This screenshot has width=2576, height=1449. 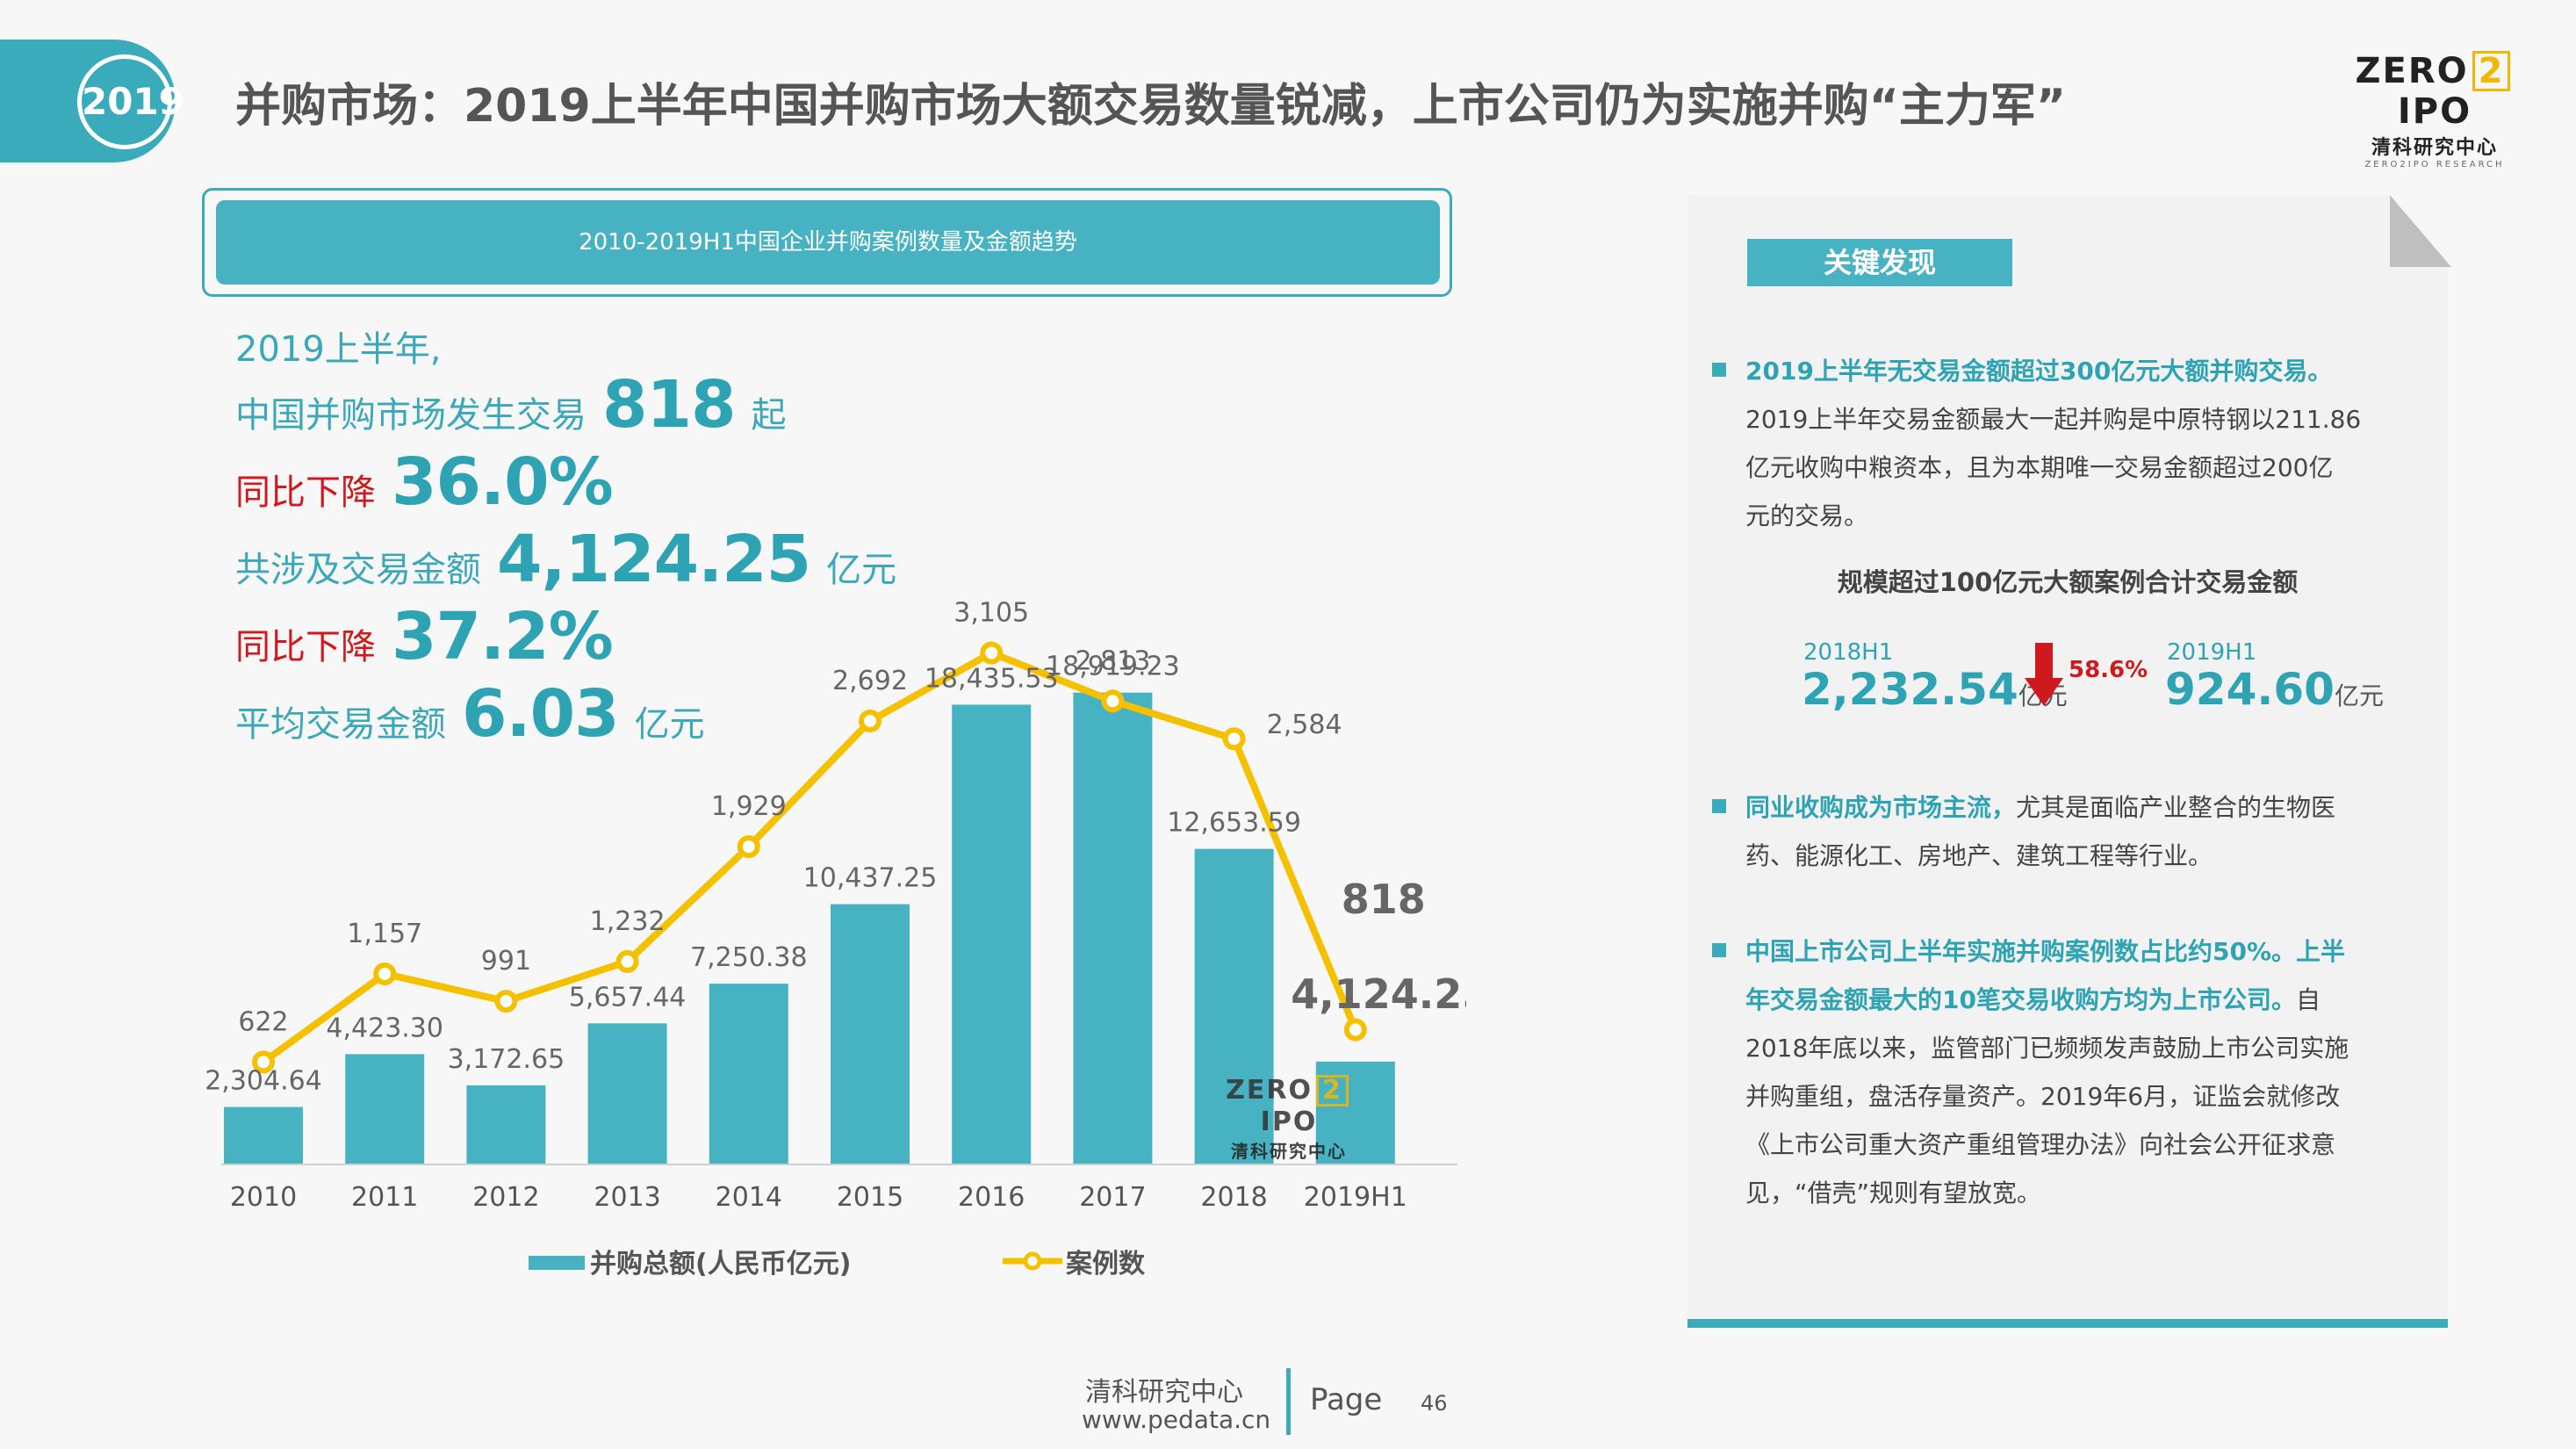 I want to click on x-tick-label: 2017, so click(x=1112, y=1197).